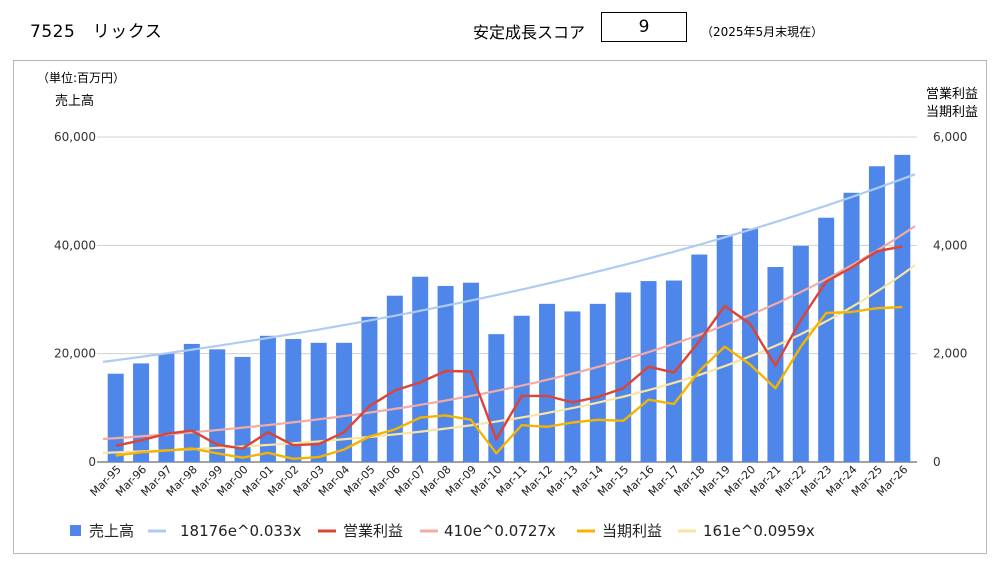  Describe the element at coordinates (75, 137) in the screenshot. I see `left-tick-label: 60,000` at that location.